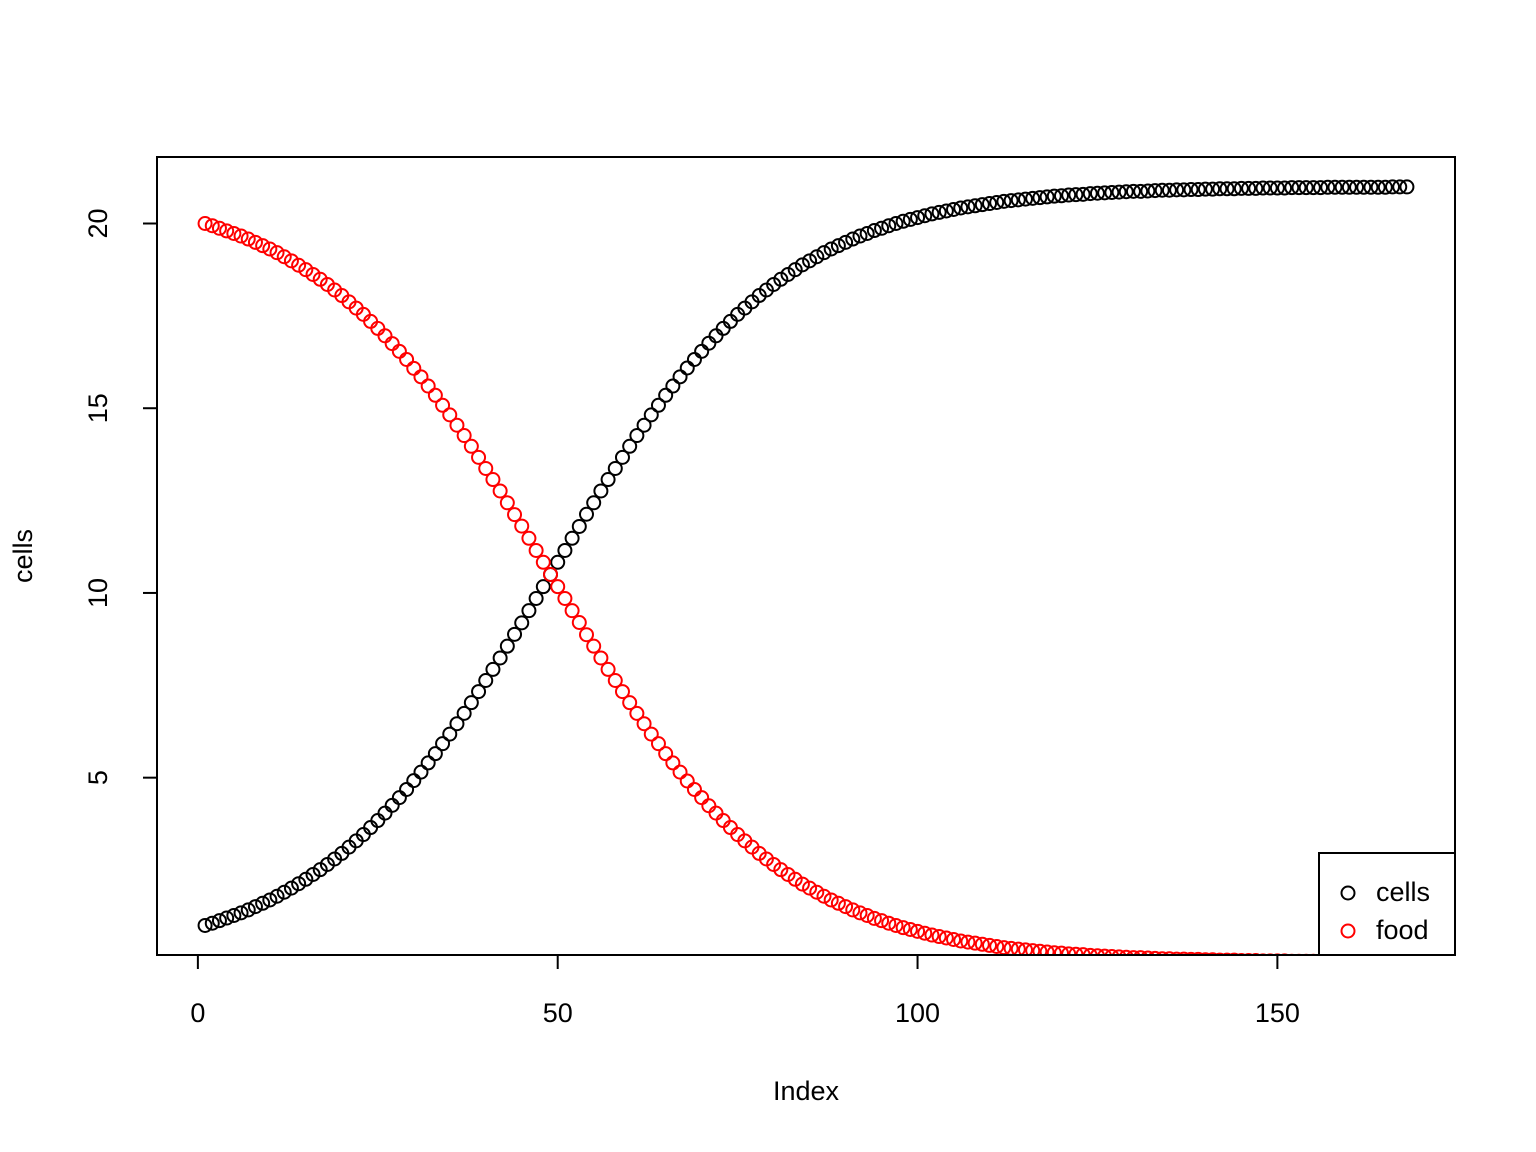 The image size is (1536, 1152). What do you see at coordinates (806, 1091) in the screenshot?
I see `x-axis-label: Index` at bounding box center [806, 1091].